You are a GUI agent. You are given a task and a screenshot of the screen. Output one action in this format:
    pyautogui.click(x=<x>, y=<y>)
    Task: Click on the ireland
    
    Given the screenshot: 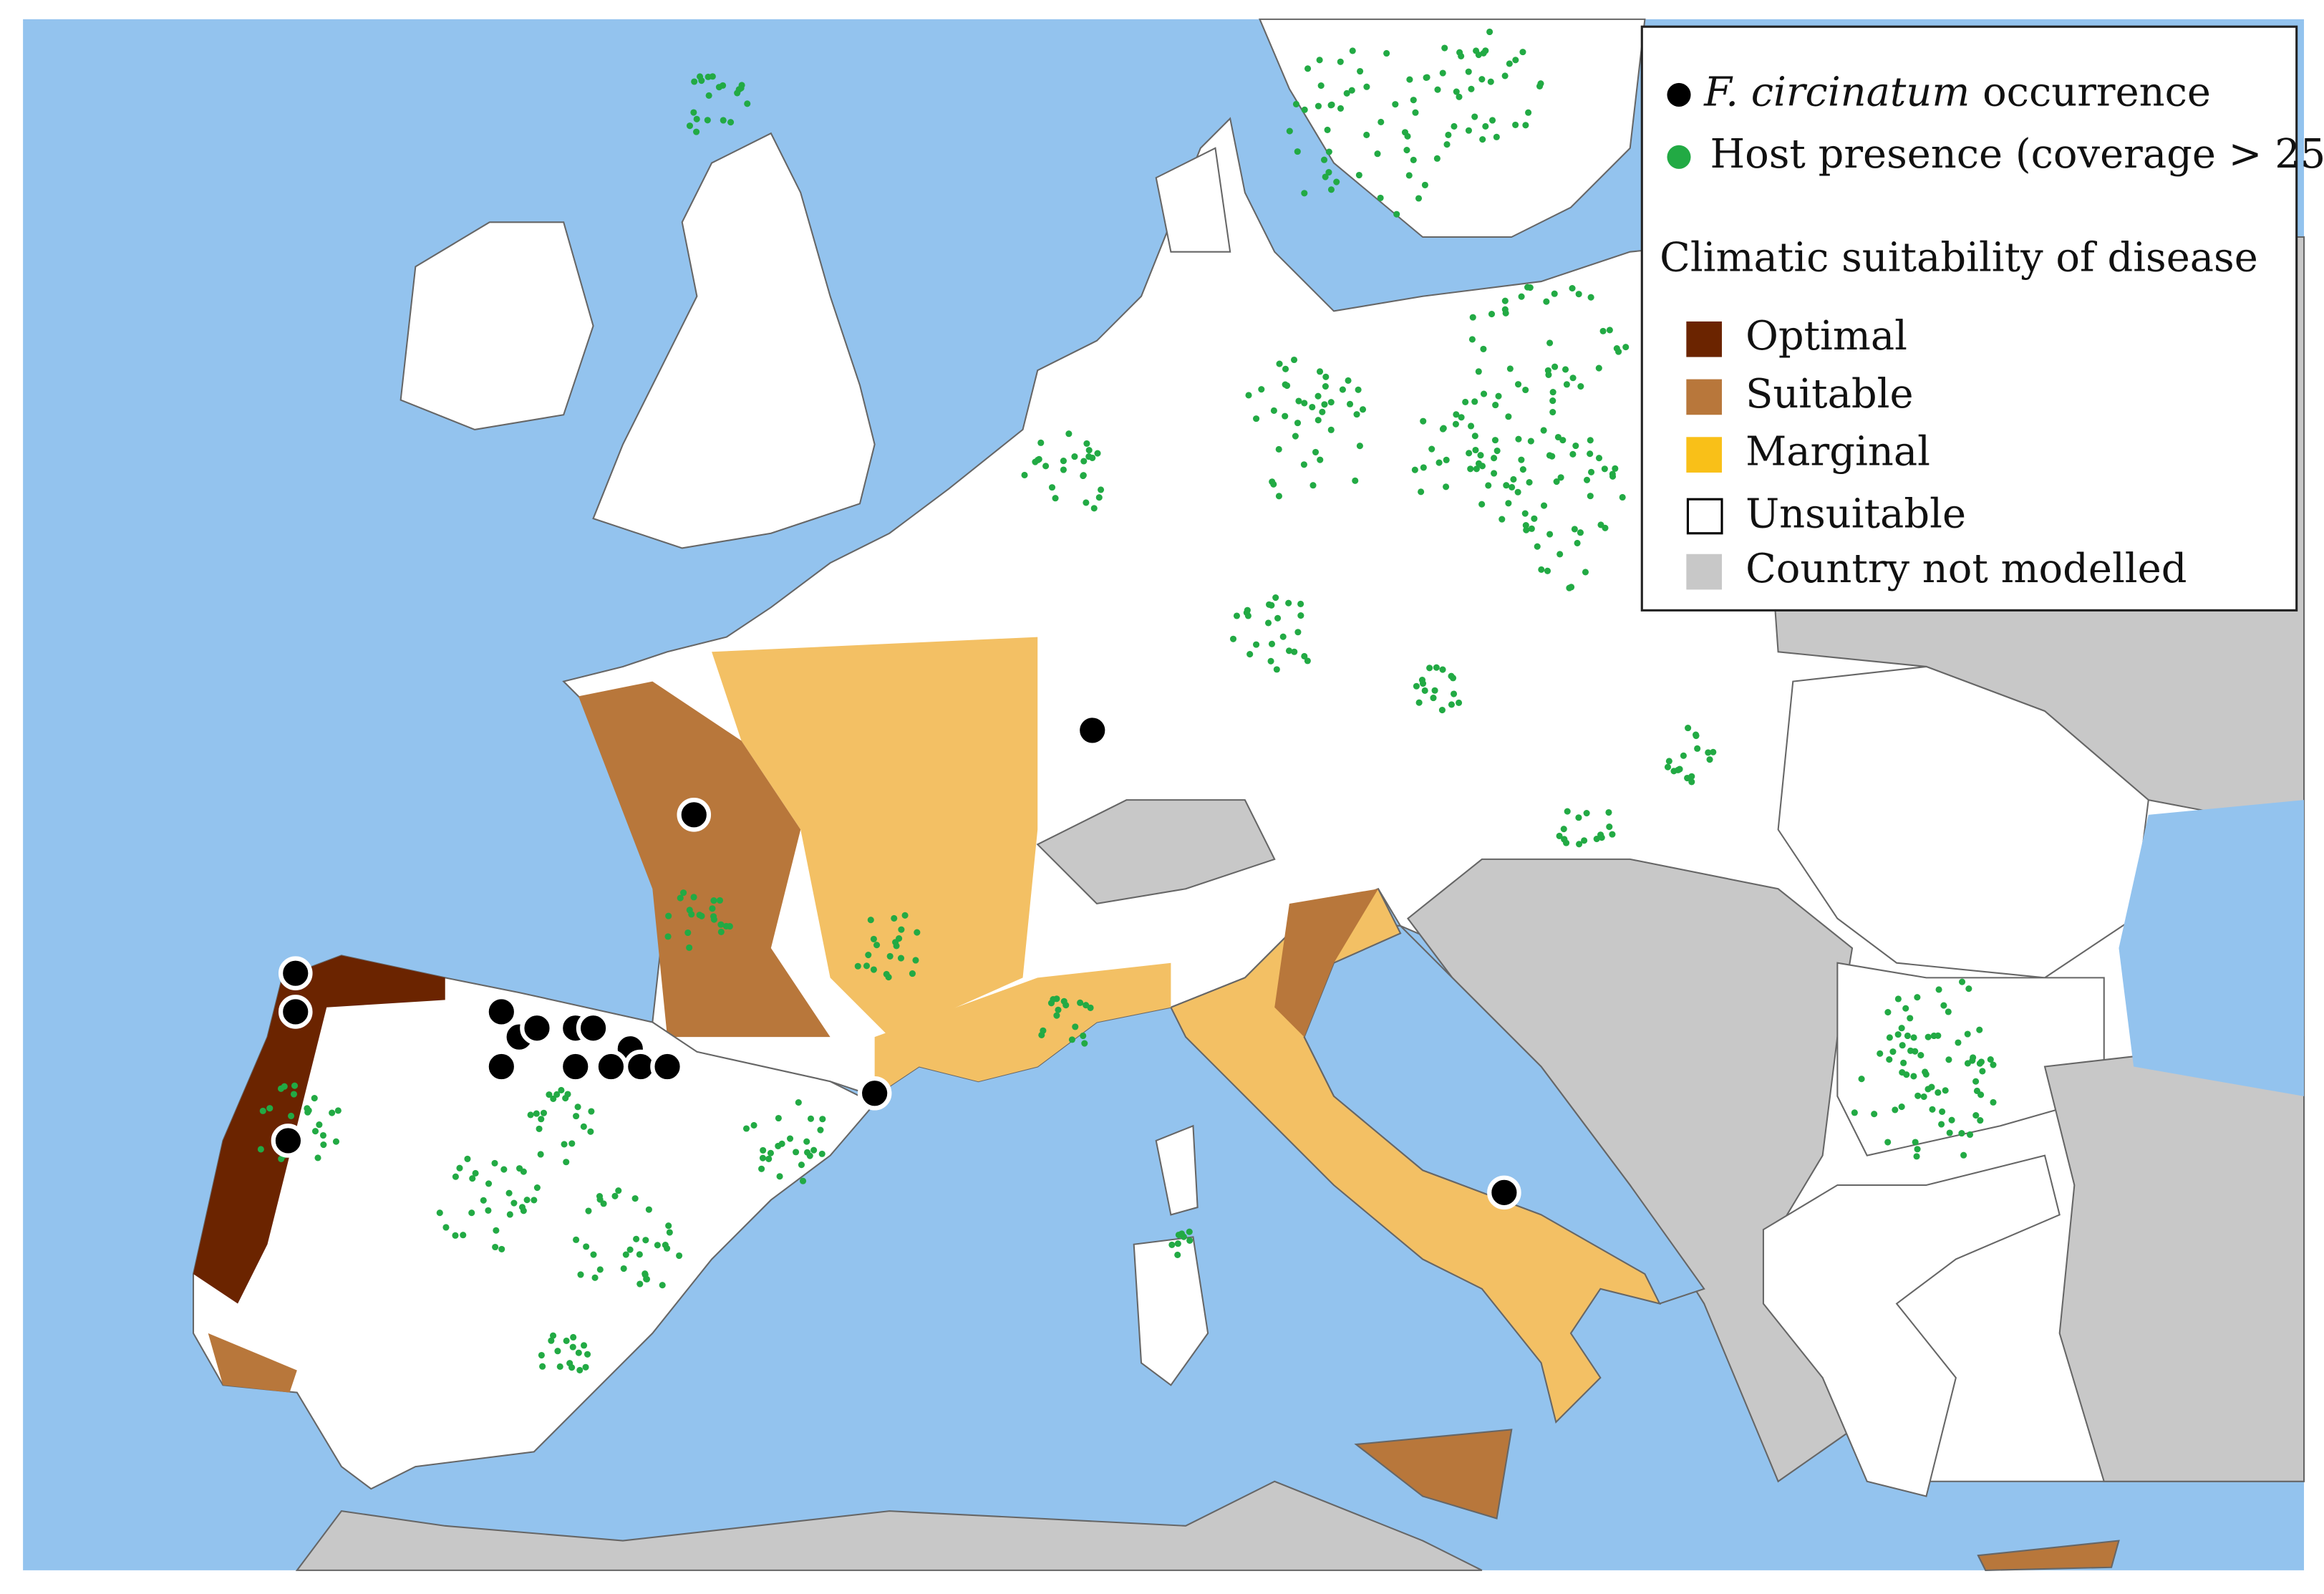 What is the action you would take?
    pyautogui.click(x=497, y=326)
    